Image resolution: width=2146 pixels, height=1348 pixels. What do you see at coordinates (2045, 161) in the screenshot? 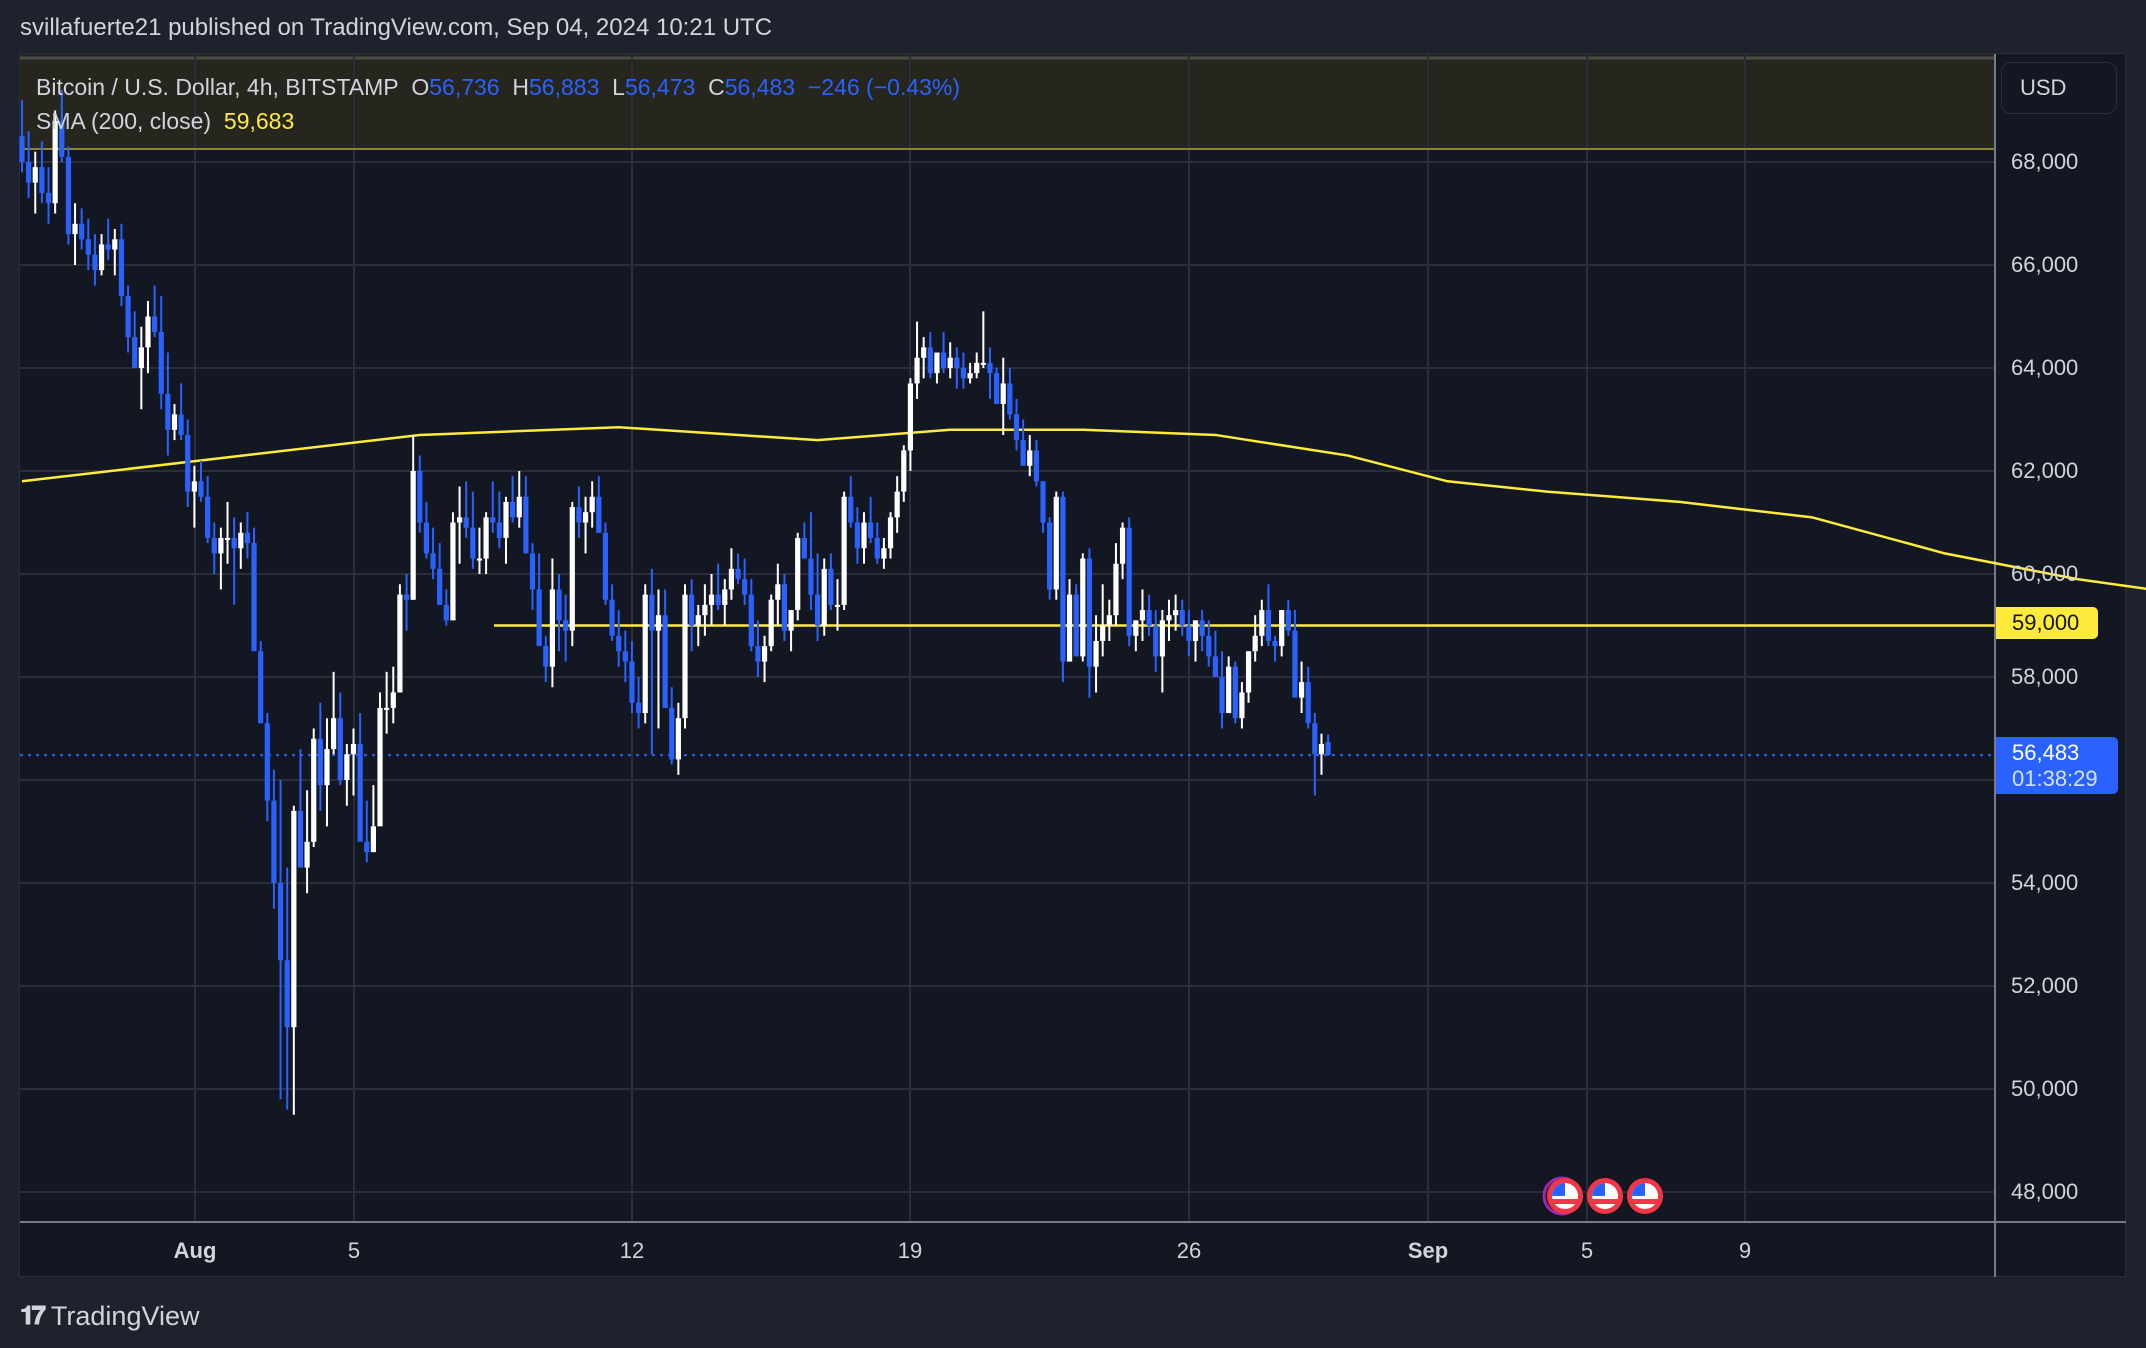
I see `price-tick: 68,000` at bounding box center [2045, 161].